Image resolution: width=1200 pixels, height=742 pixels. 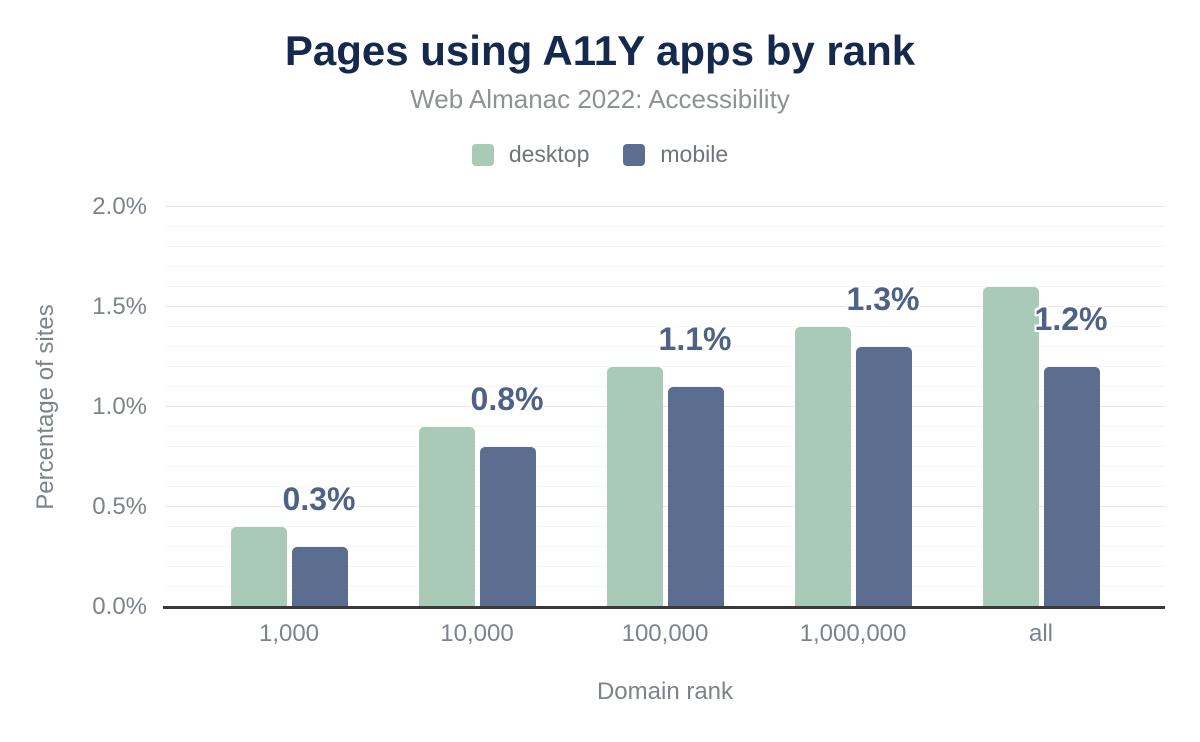 What do you see at coordinates (319, 499) in the screenshot?
I see `bar-value-label: 0.3%` at bounding box center [319, 499].